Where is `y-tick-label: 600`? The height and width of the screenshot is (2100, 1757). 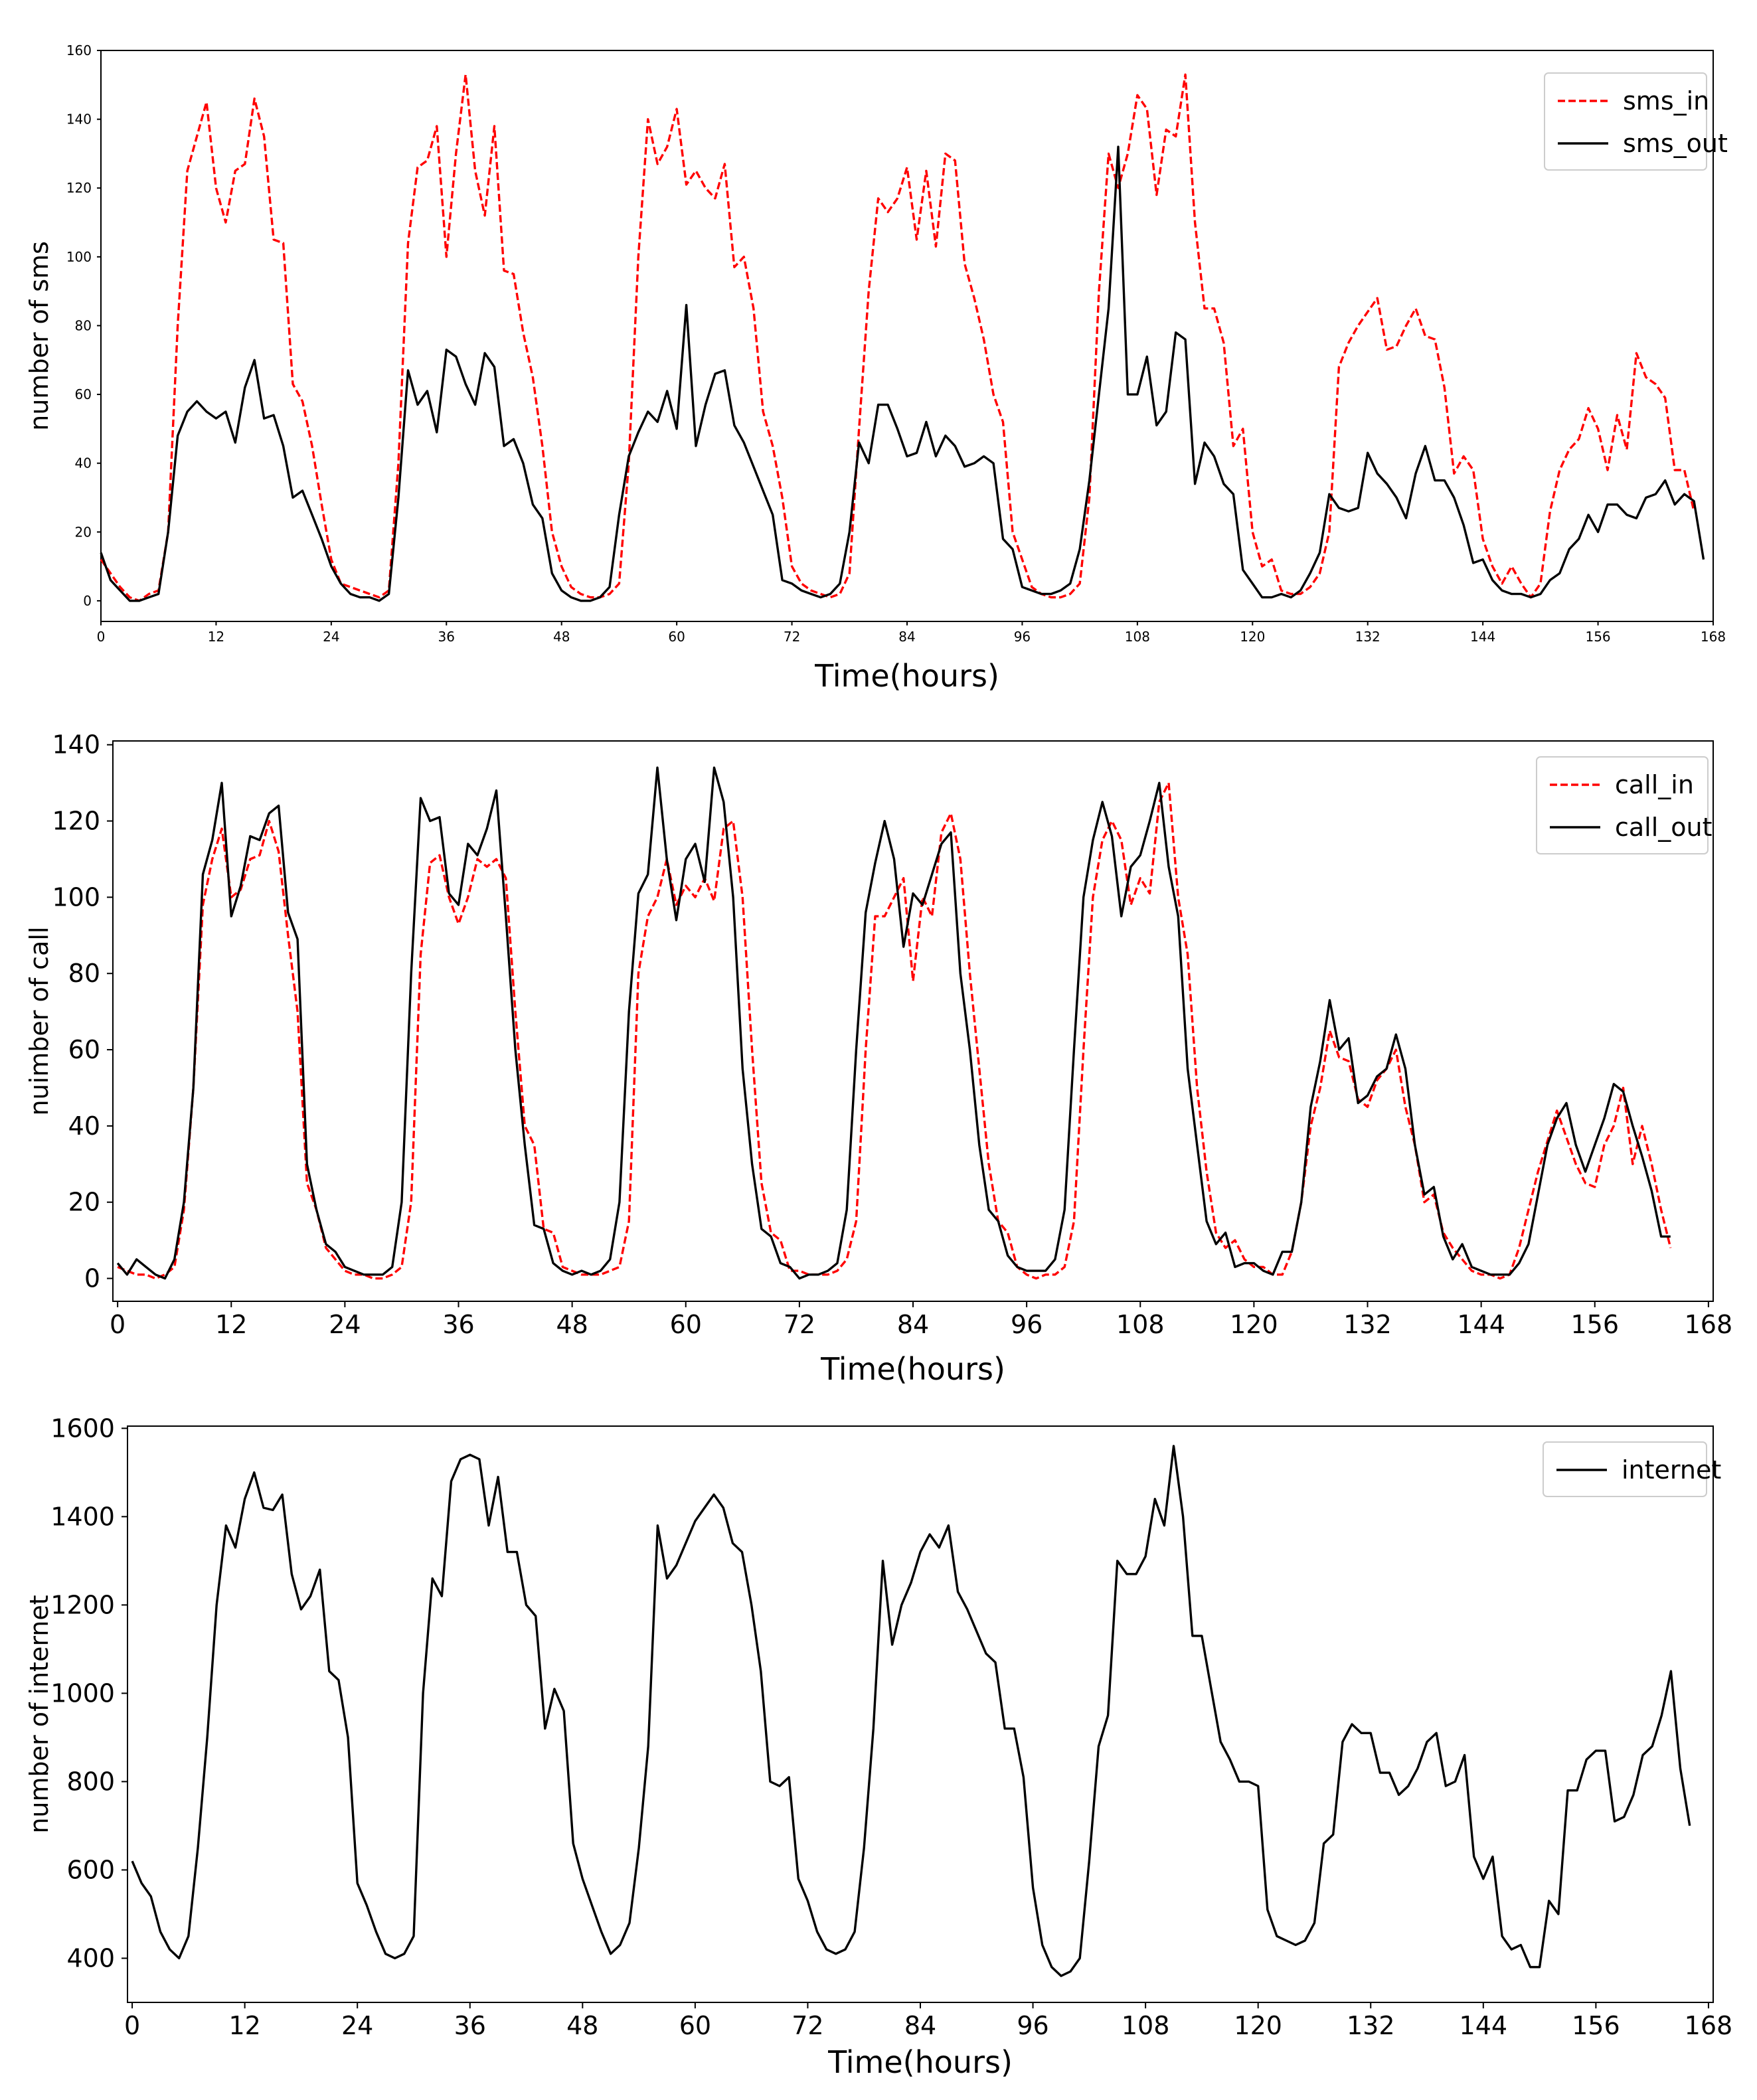 y-tick-label: 600 is located at coordinates (91, 1869).